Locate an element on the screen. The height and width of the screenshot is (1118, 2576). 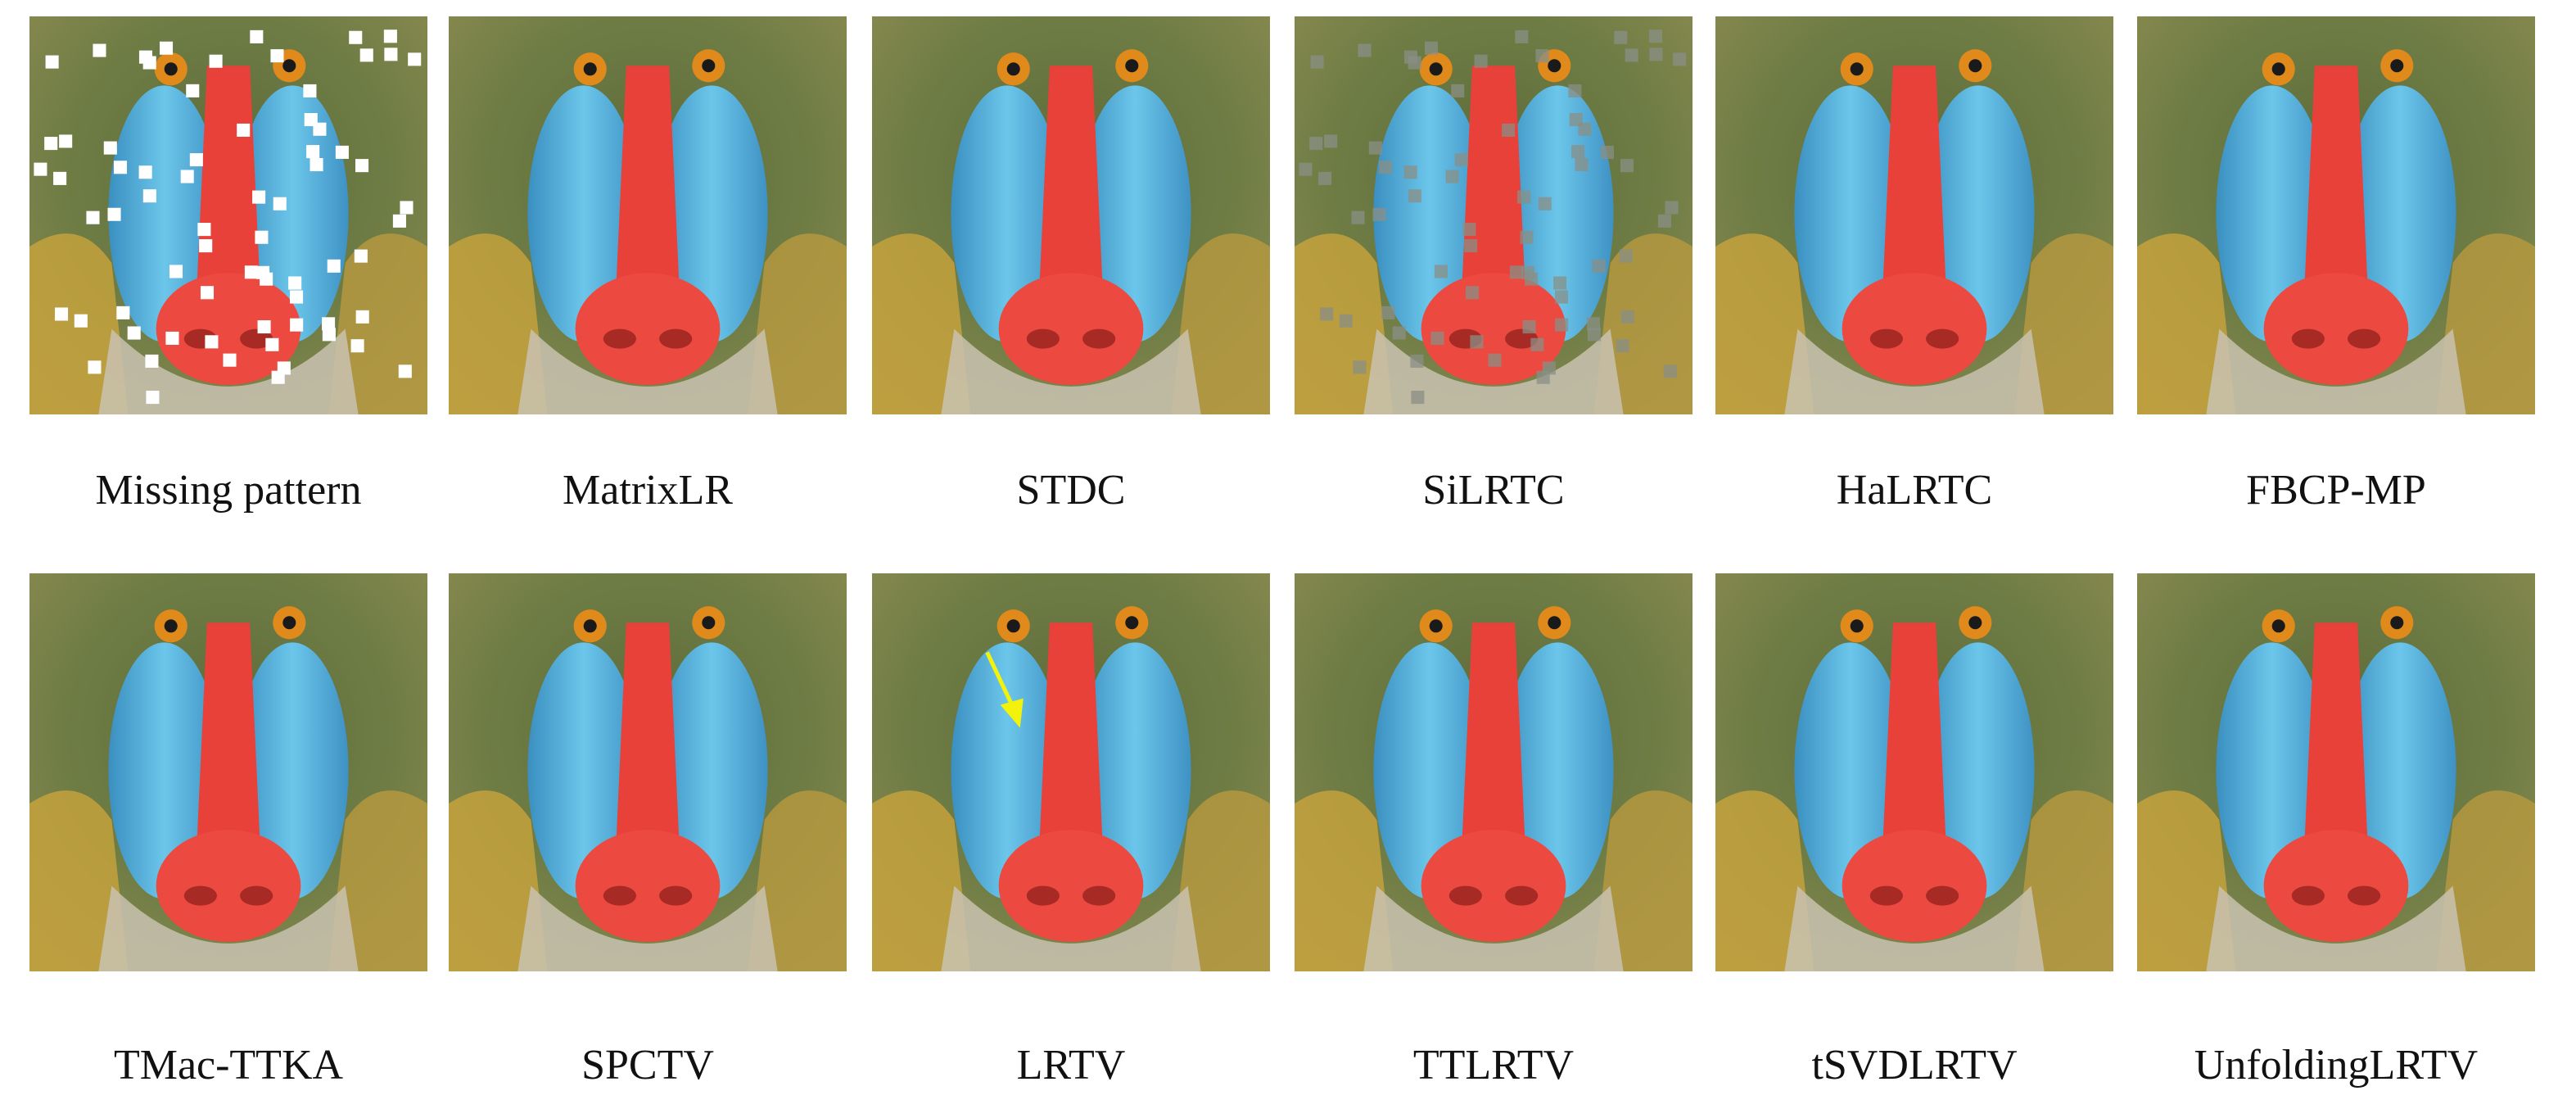
caption: SiLRTC is located at coordinates (1493, 490).